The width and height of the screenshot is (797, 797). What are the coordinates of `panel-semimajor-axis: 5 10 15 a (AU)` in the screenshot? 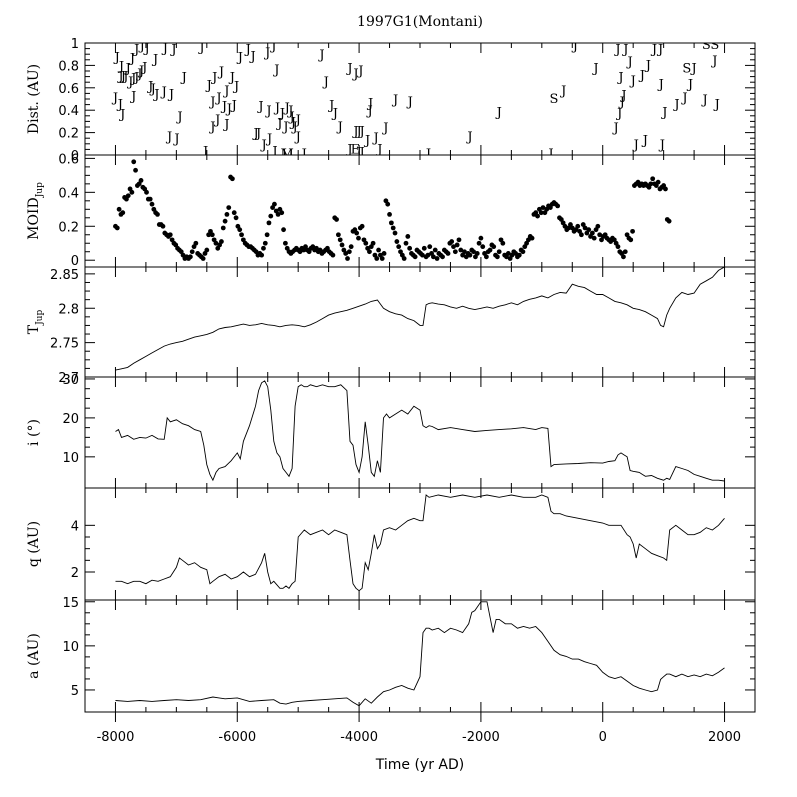 It's located at (391, 654).